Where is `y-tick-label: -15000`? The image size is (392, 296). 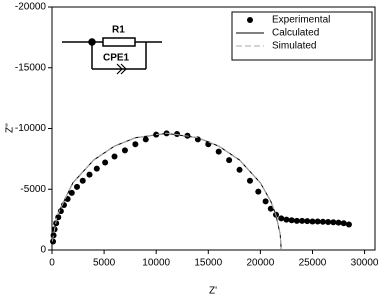
y-tick-label: -15000 is located at coordinates (31, 67).